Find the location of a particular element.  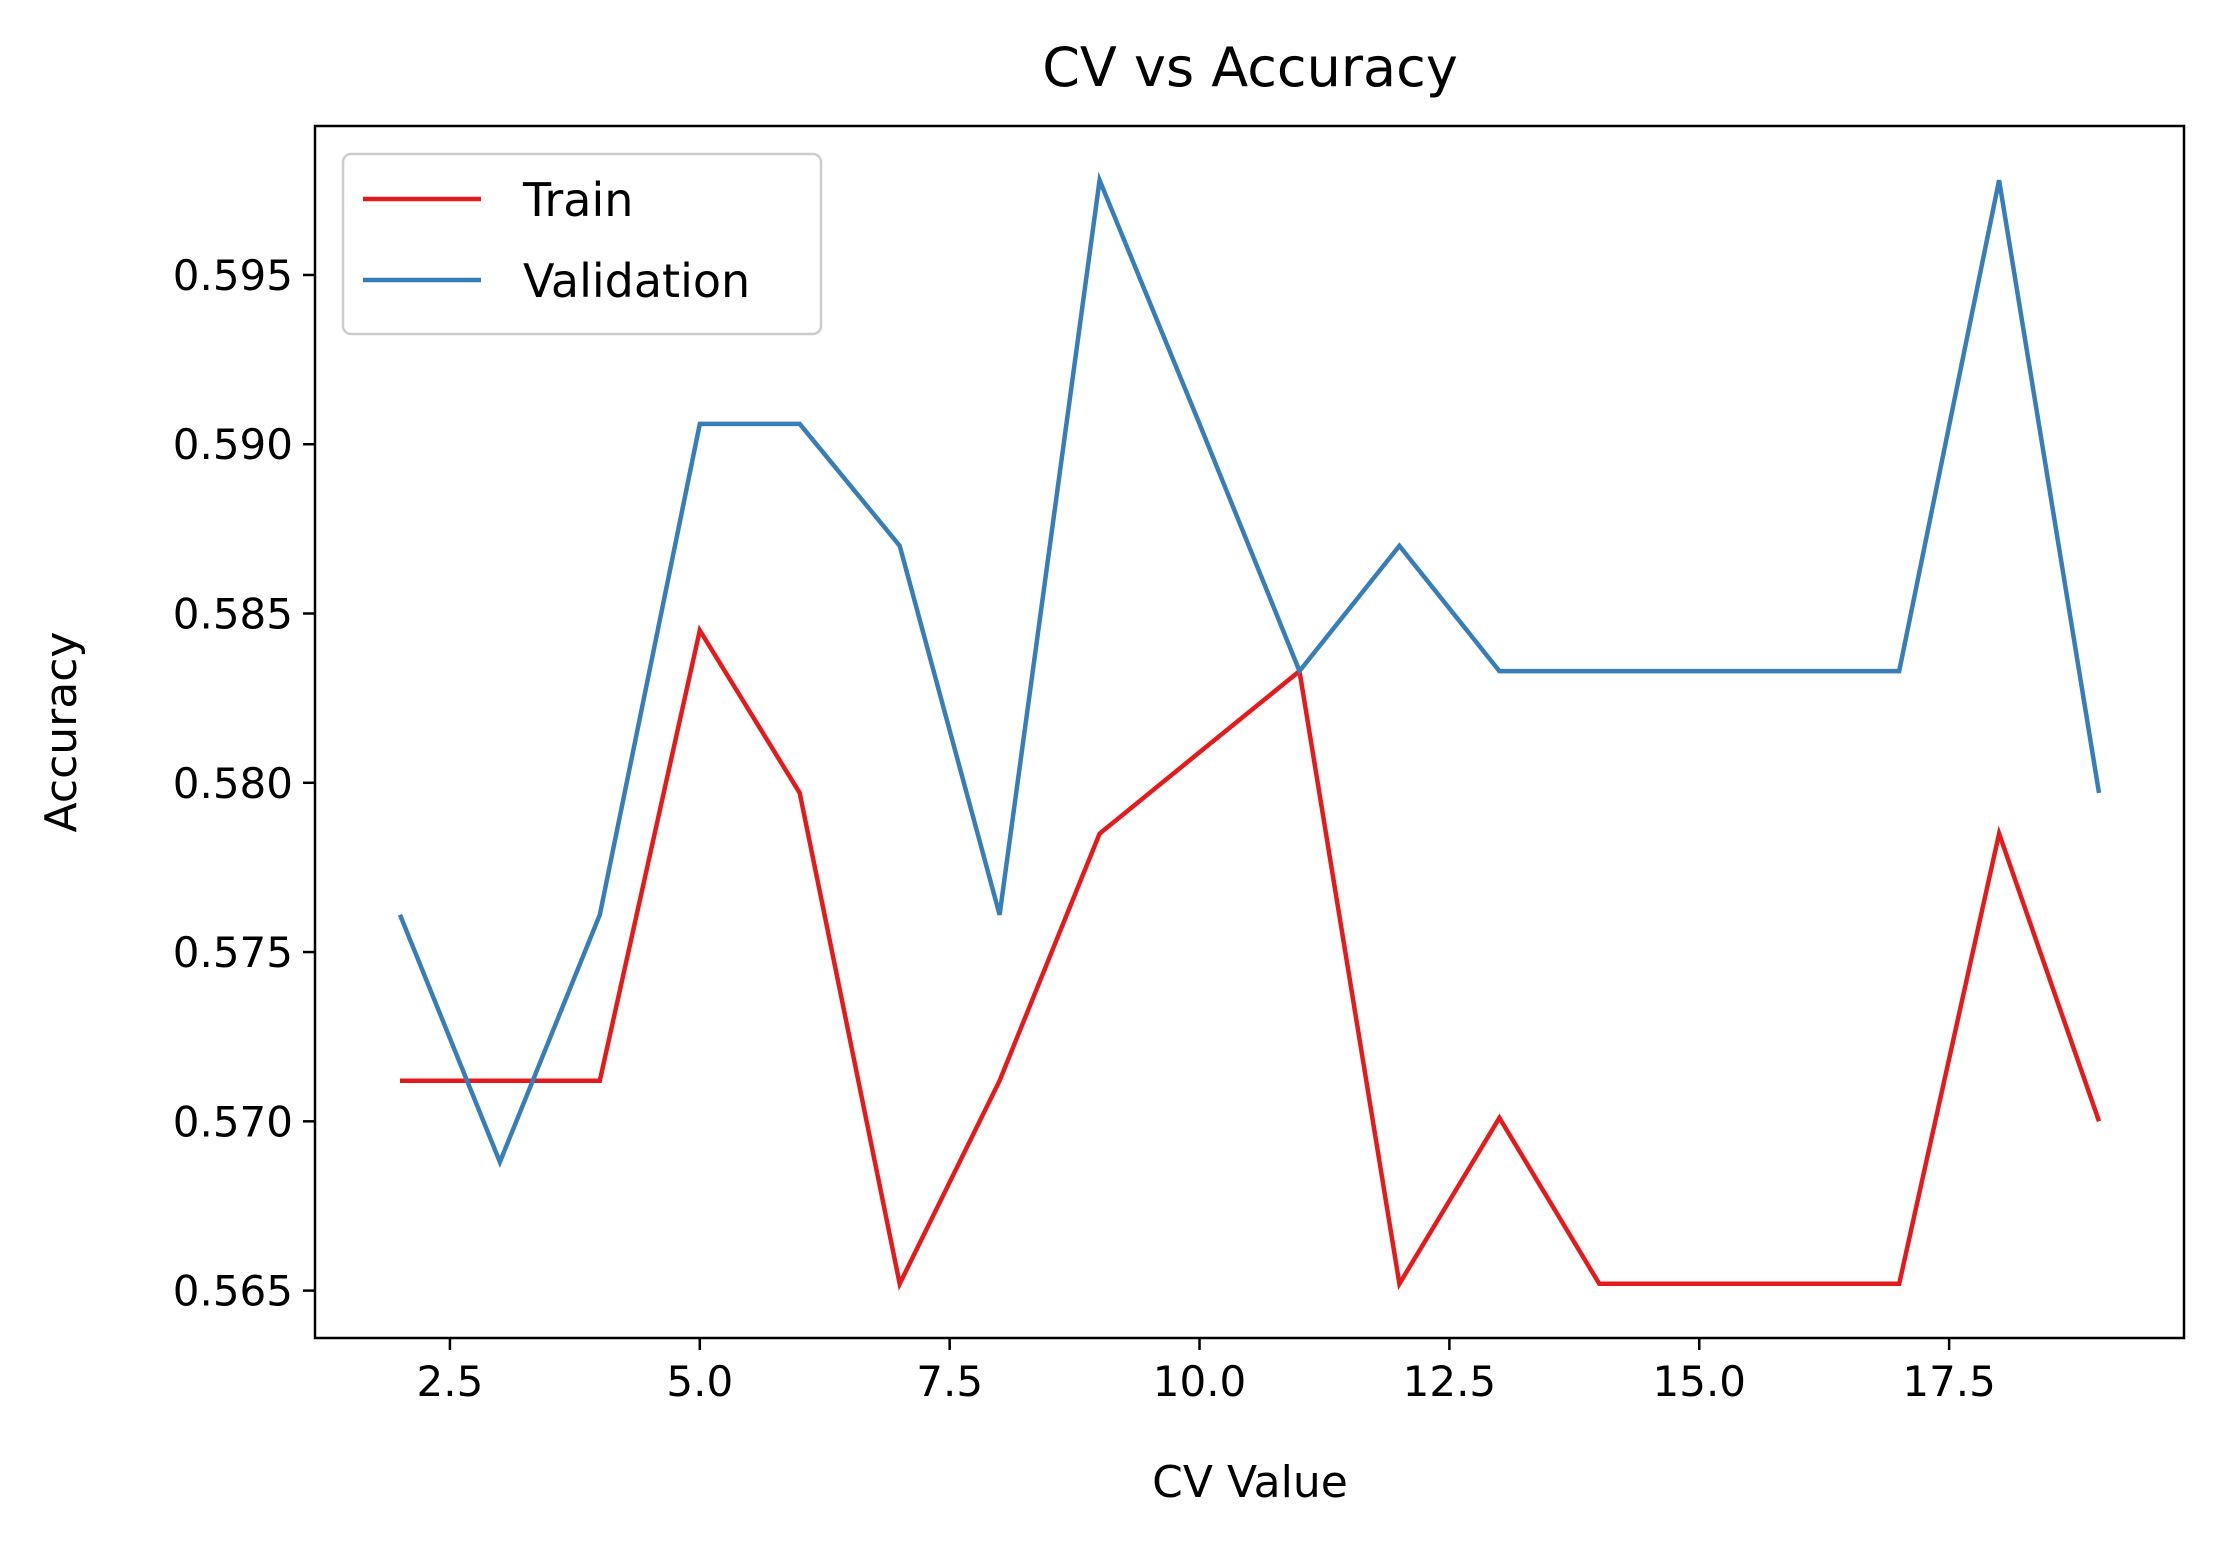

x-tick-label: 5.0 is located at coordinates (699, 1381).